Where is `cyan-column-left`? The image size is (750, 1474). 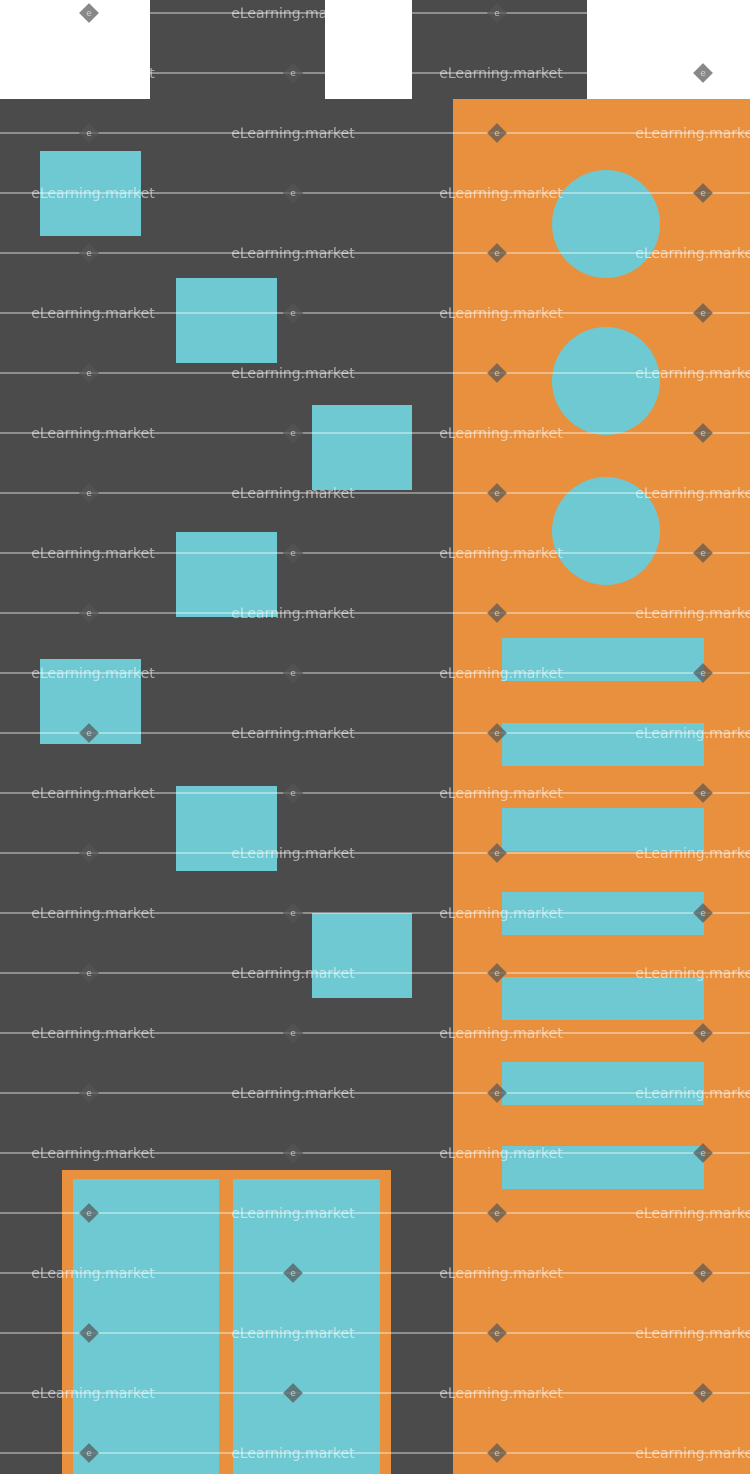 cyan-column-left is located at coordinates (146, 1326).